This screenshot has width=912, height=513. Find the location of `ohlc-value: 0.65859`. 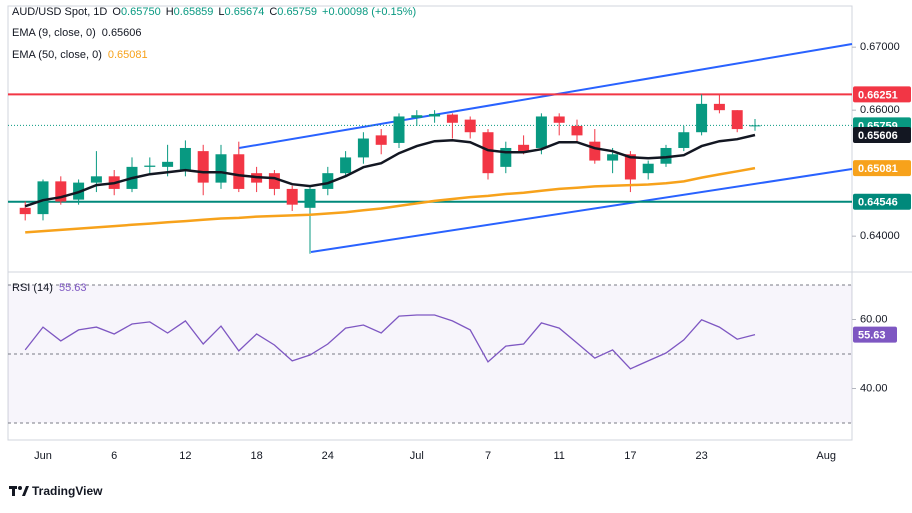

ohlc-value: 0.65859 is located at coordinates (194, 12).